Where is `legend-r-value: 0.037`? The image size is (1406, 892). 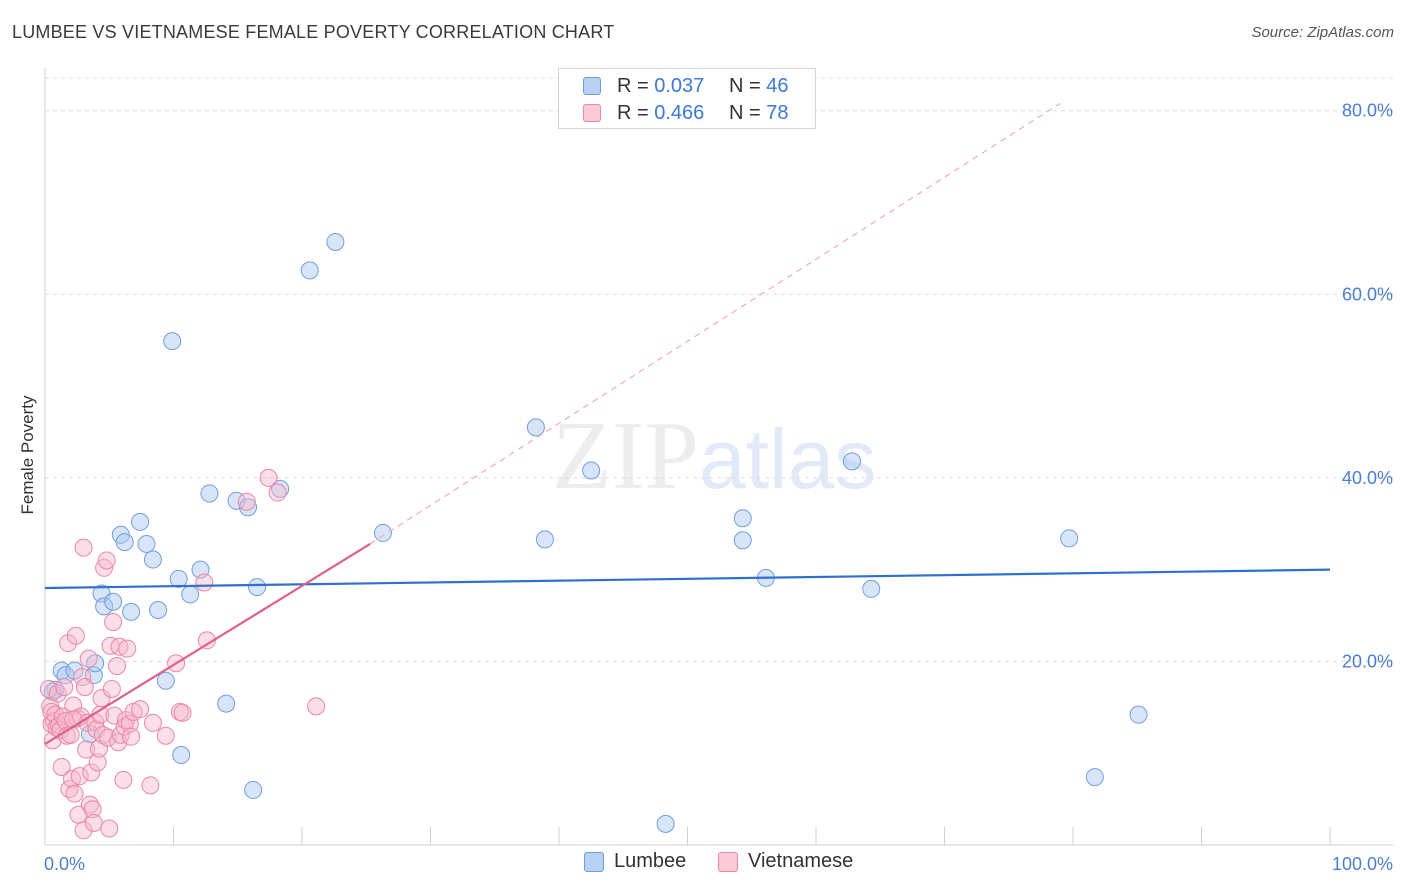
legend-r-value: 0.037 is located at coordinates (679, 85).